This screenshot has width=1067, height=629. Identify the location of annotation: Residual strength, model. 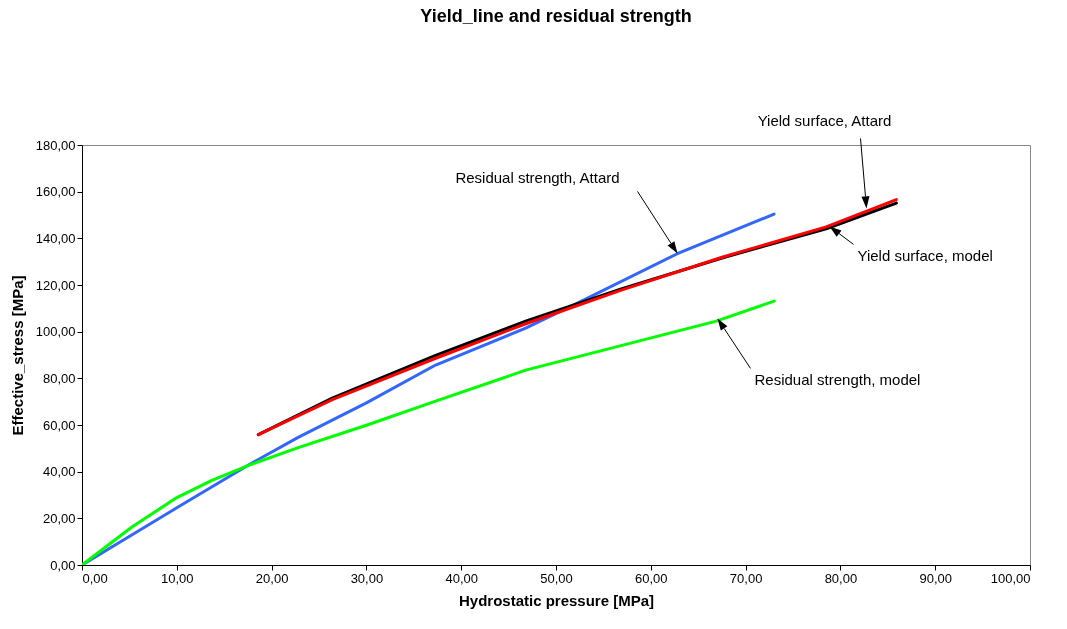
(837, 380).